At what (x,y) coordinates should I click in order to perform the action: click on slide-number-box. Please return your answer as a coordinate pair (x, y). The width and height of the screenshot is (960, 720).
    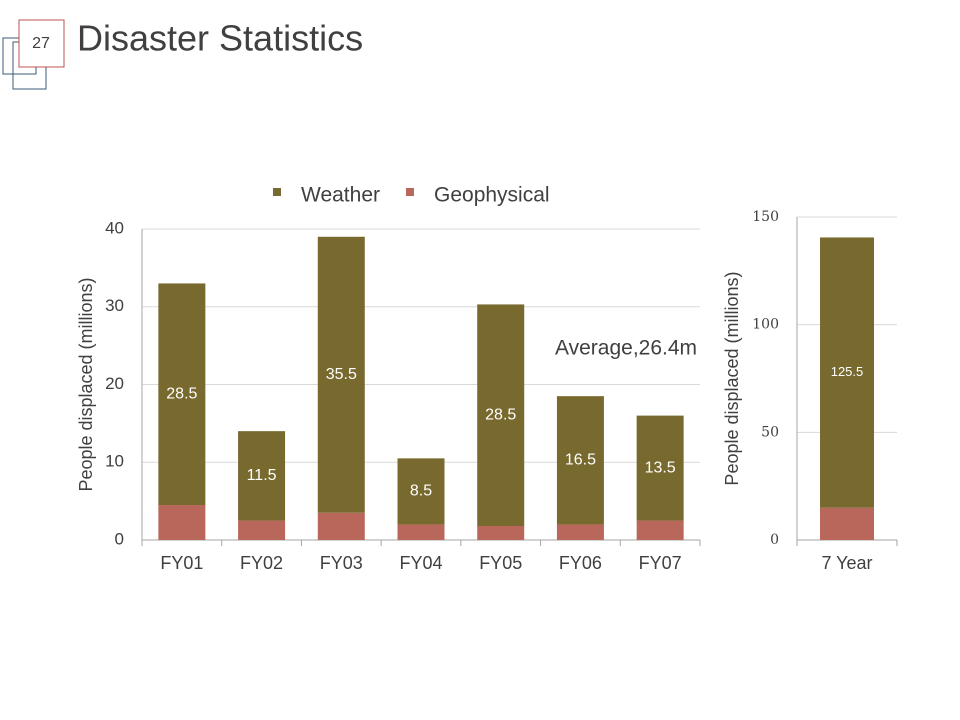
    Looking at the image, I should click on (41, 43).